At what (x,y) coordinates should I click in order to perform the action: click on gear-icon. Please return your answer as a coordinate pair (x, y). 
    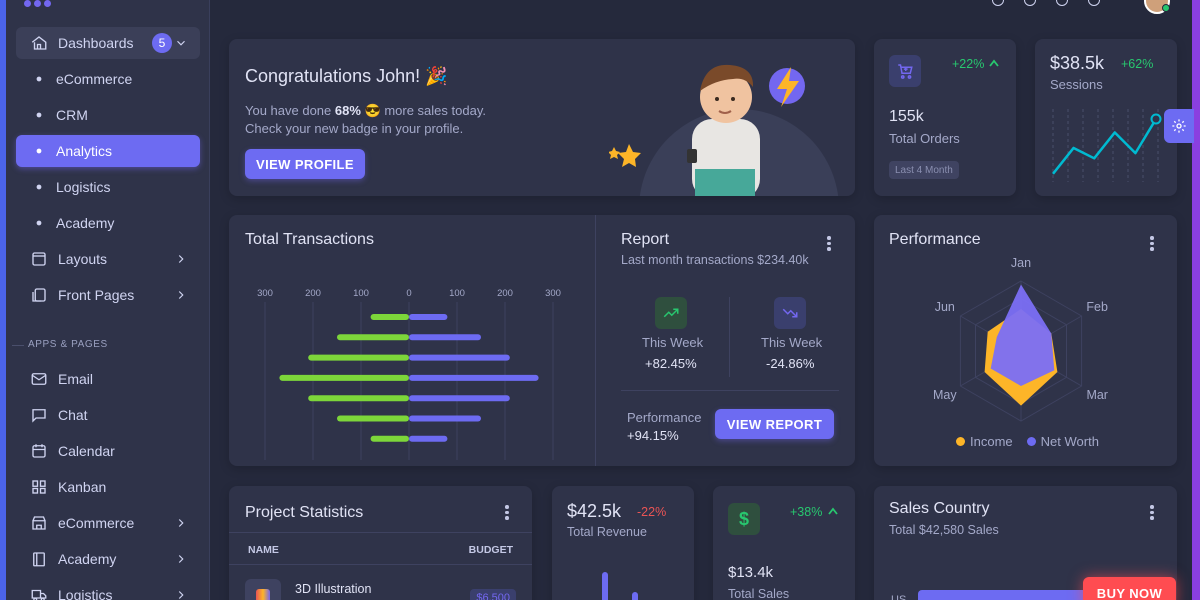
    Looking at the image, I should click on (1179, 126).